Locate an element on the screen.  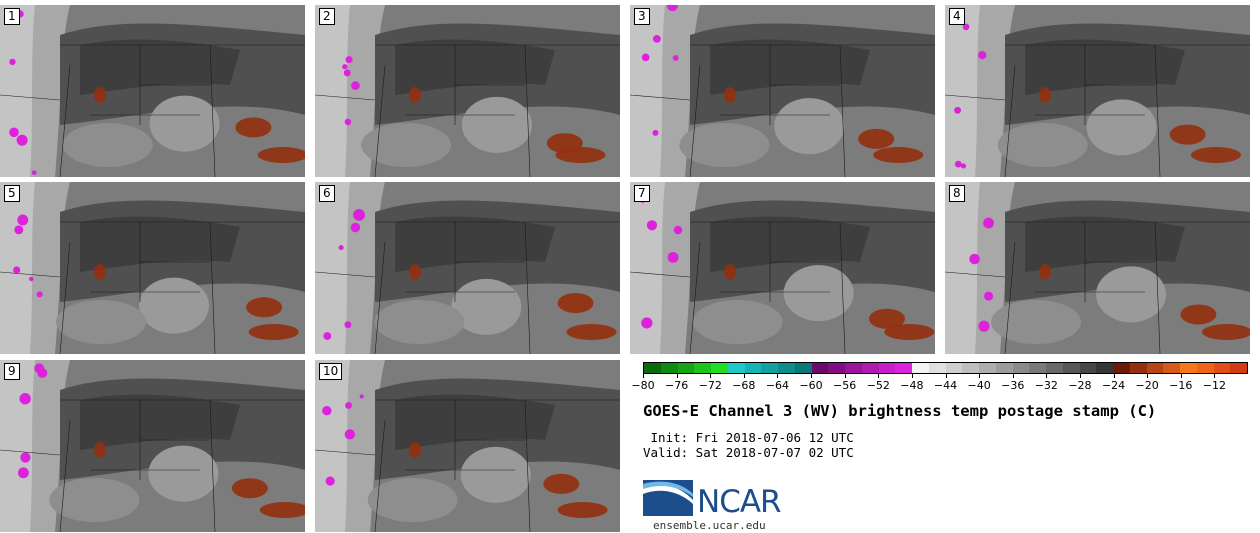
colorbar-tick-label: −12 is located at coordinates (1214, 385).